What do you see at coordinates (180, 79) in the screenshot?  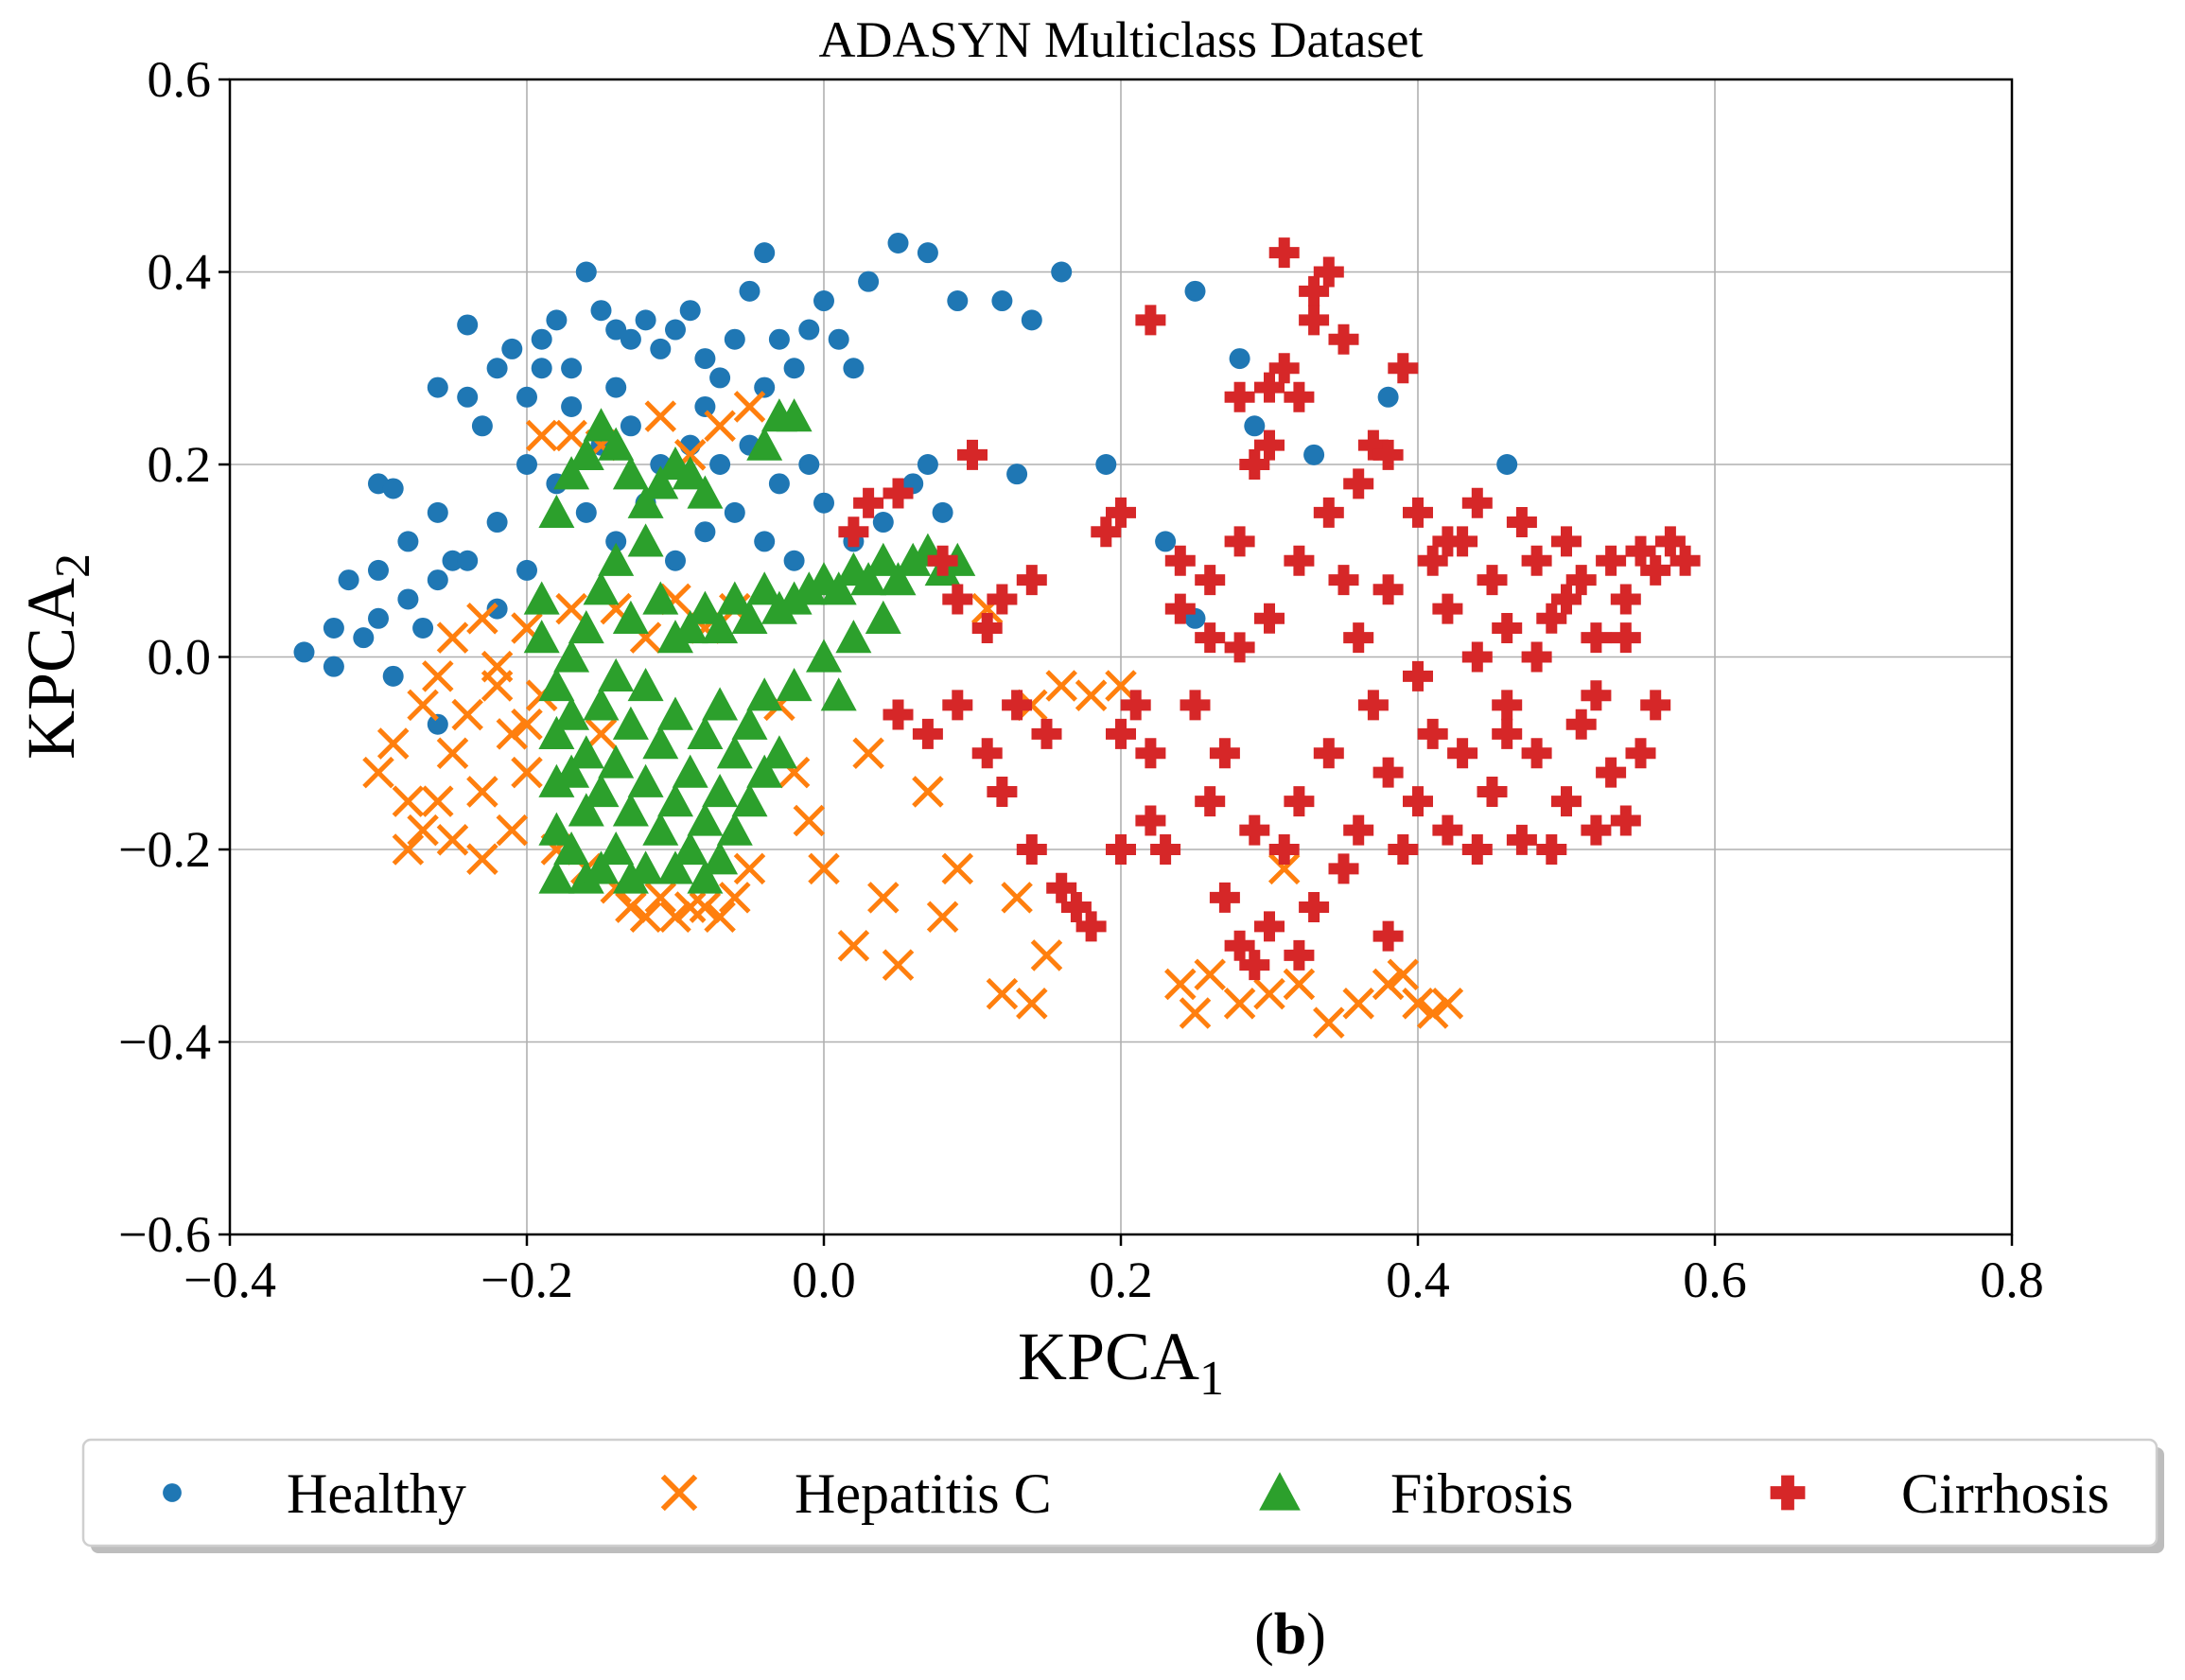 I see `y-tick-label: 0.6` at bounding box center [180, 79].